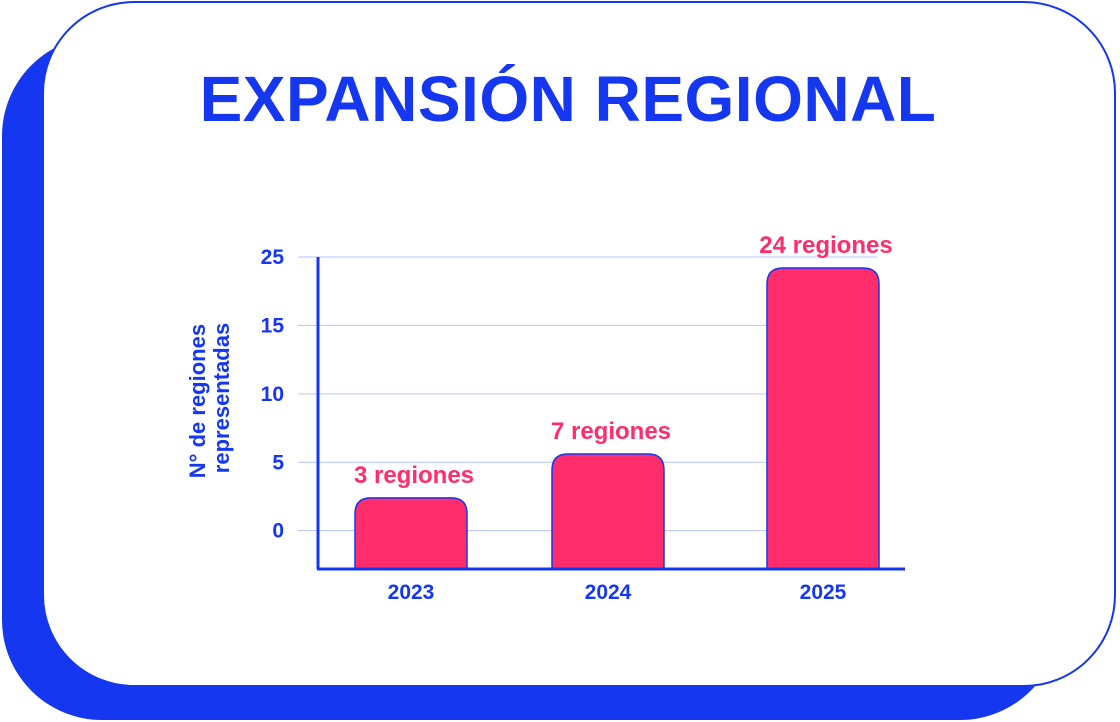  What do you see at coordinates (414, 475) in the screenshot?
I see `data-label-2023: 3 regiones` at bounding box center [414, 475].